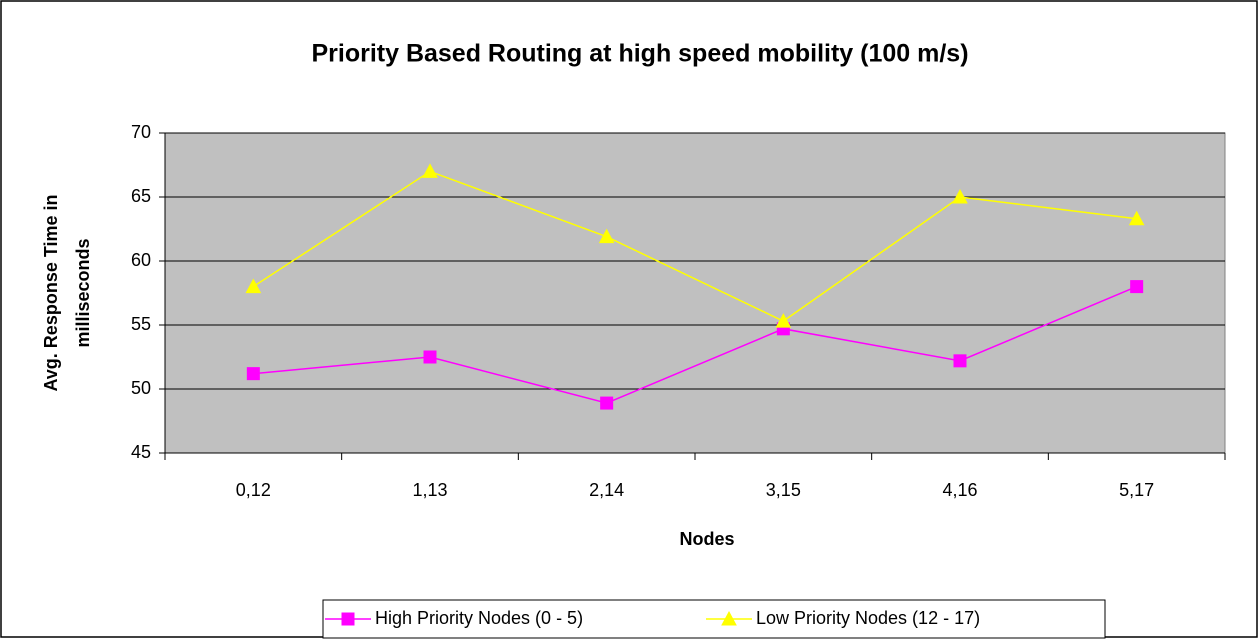  I want to click on x-axis-label: Nodes, so click(706, 539).